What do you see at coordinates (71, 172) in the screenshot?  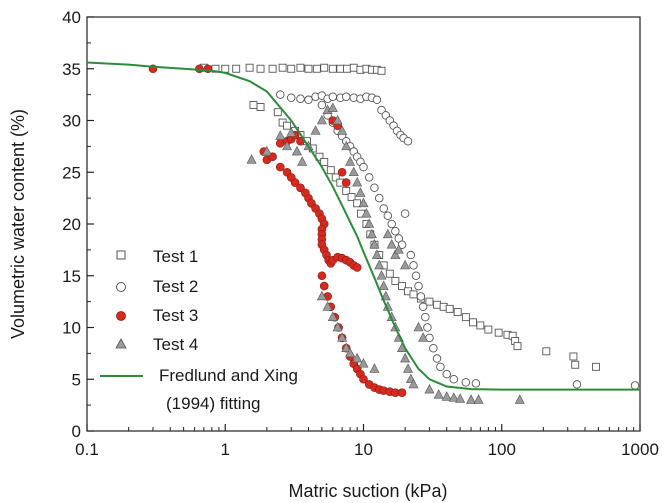 I see `y-tick-label: 25` at bounding box center [71, 172].